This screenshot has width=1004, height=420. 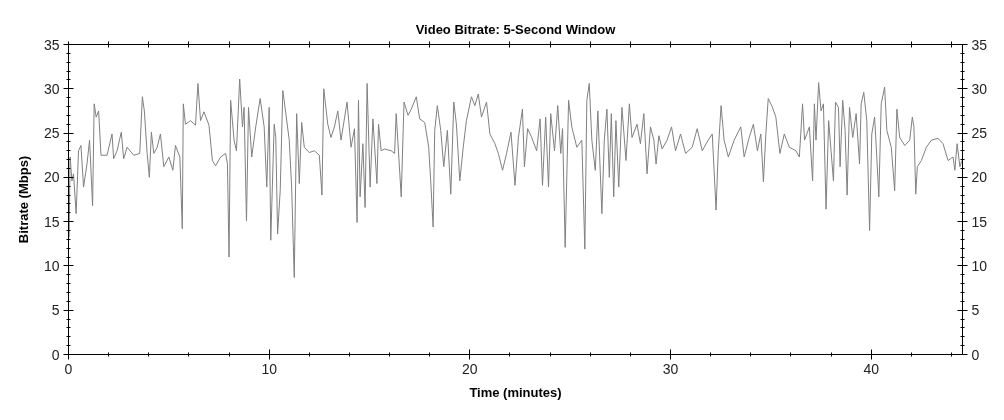 I want to click on y-tick-label: 30, so click(x=51, y=88).